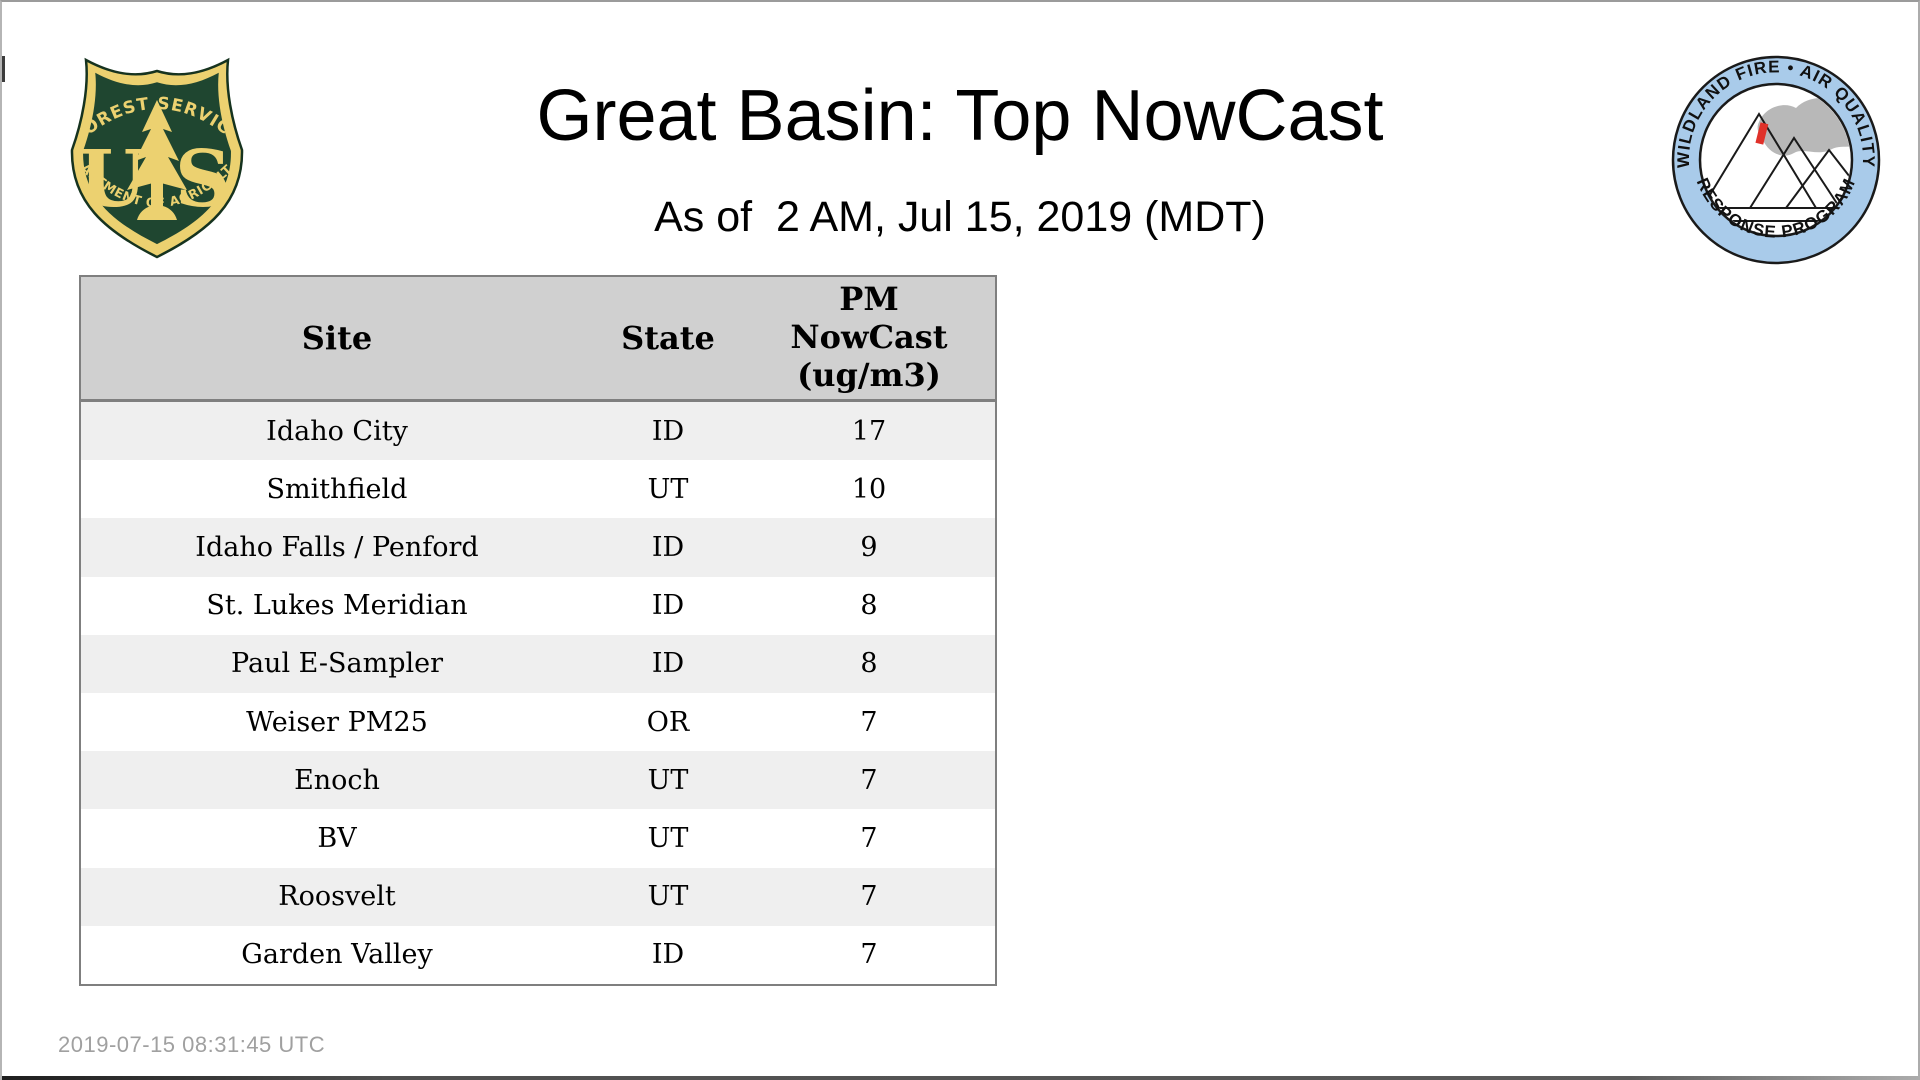 The image size is (1920, 1080). What do you see at coordinates (337, 780) in the screenshot?
I see `cell-site: Enoch` at bounding box center [337, 780].